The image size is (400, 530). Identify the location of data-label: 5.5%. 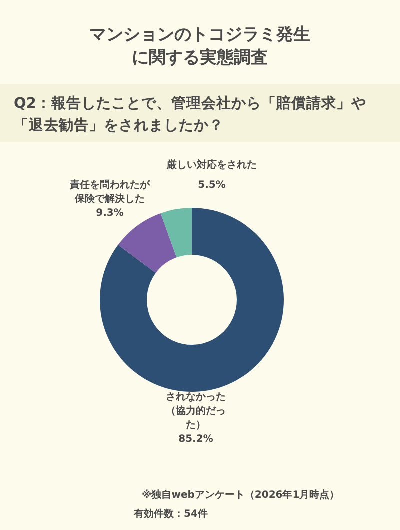
(212, 185).